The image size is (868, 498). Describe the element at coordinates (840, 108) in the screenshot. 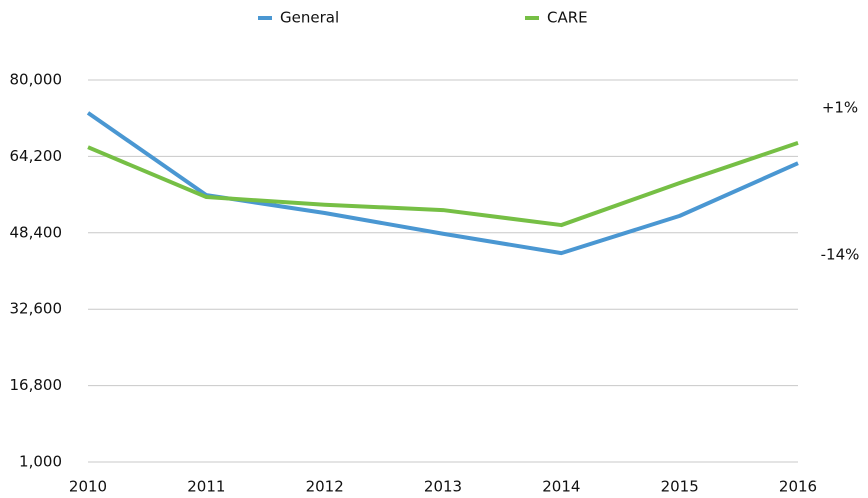

I see `annotation: +1%` at that location.